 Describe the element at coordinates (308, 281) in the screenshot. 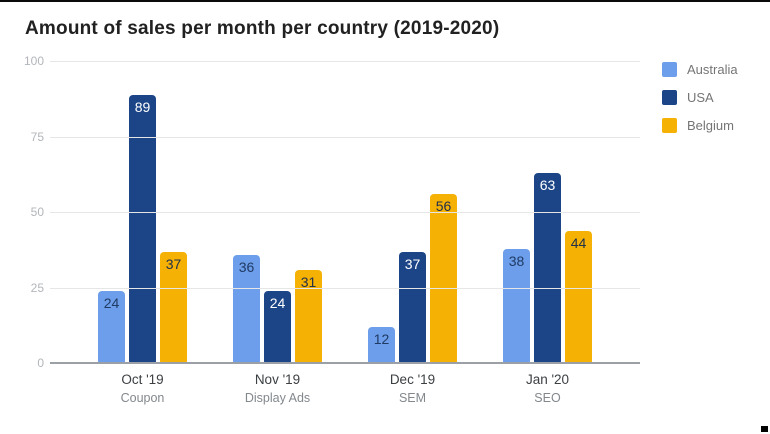

I see `bar-value-label: 31` at that location.